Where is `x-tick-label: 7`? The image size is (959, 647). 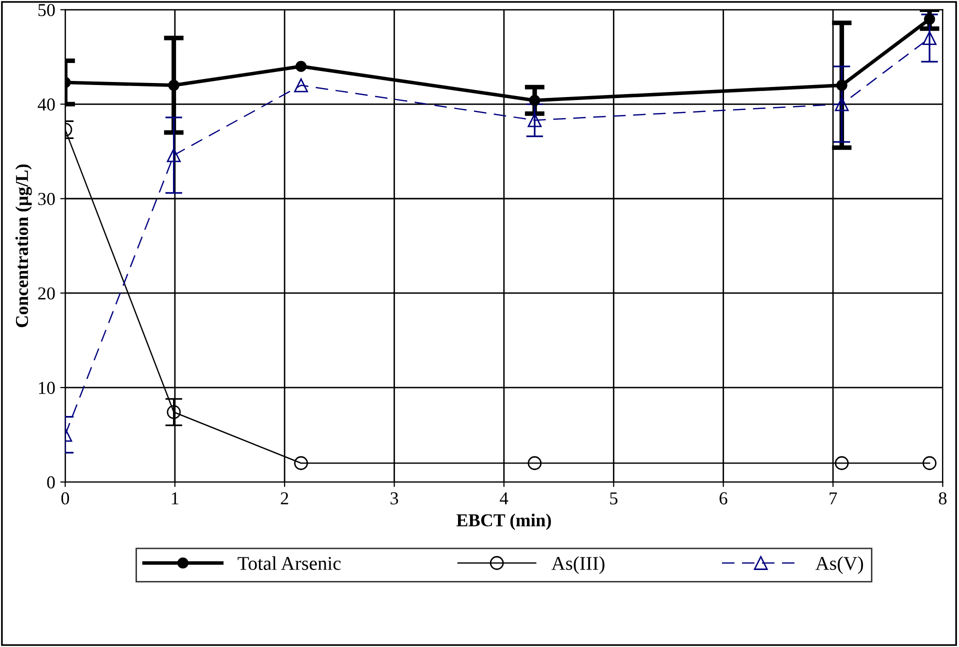
x-tick-label: 7 is located at coordinates (834, 498).